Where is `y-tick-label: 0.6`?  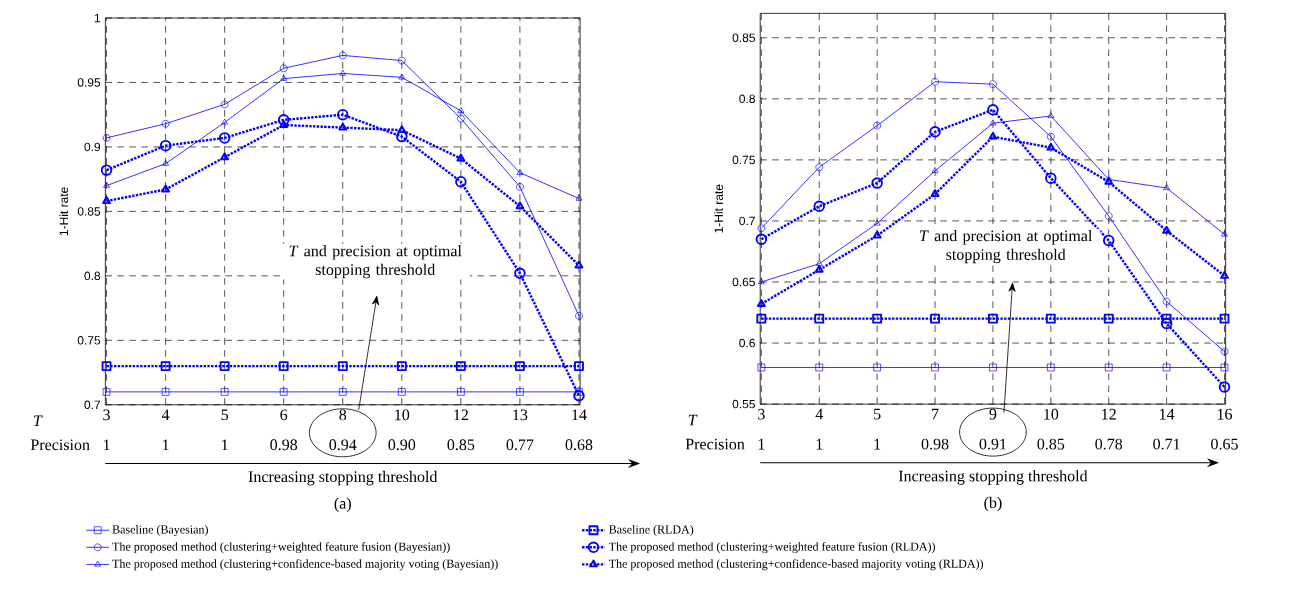
y-tick-label: 0.6 is located at coordinates (747, 343).